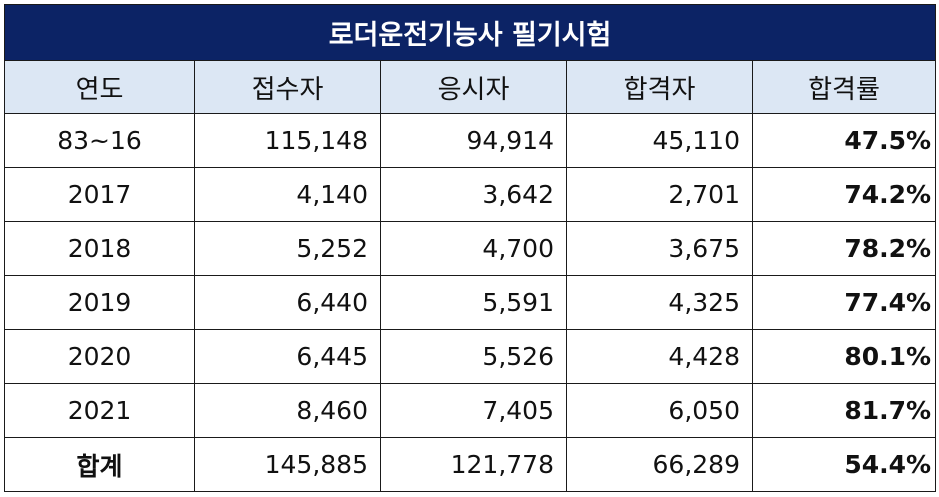 This screenshot has width=939, height=497. I want to click on header-applicants: 접수자, so click(287, 87).